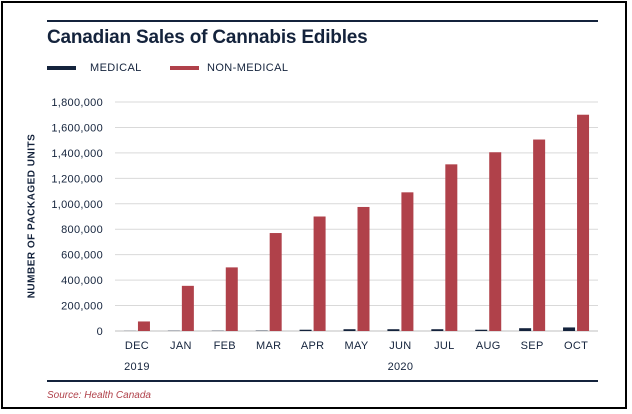 Image resolution: width=632 pixels, height=414 pixels. I want to click on y-tick-label: 0, so click(100, 332).